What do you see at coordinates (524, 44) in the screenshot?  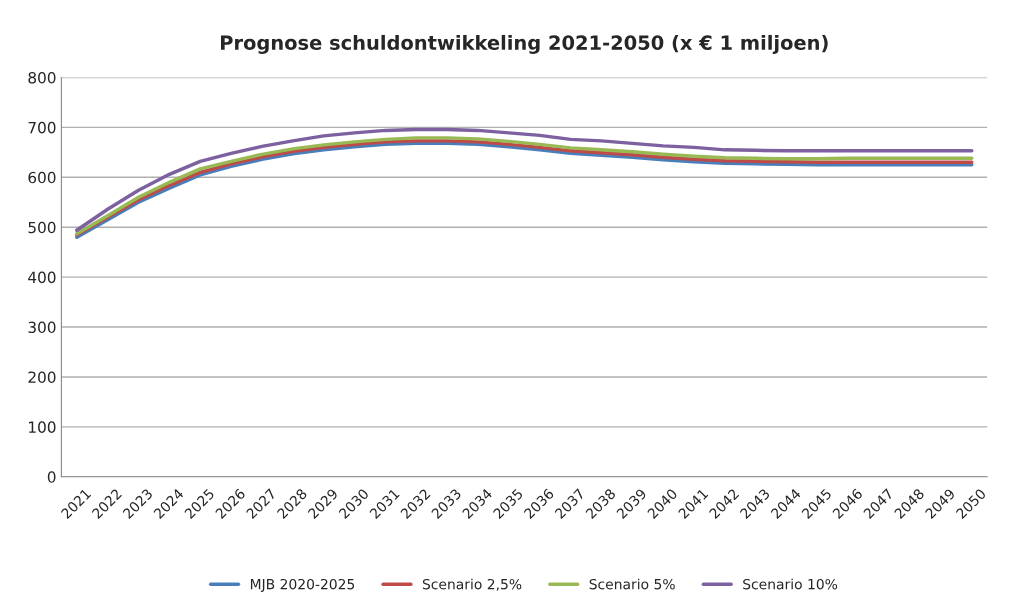 I see `chart-title: Prognose schuldontwikkeling 2021-2050 (x € 1 miljoen)` at bounding box center [524, 44].